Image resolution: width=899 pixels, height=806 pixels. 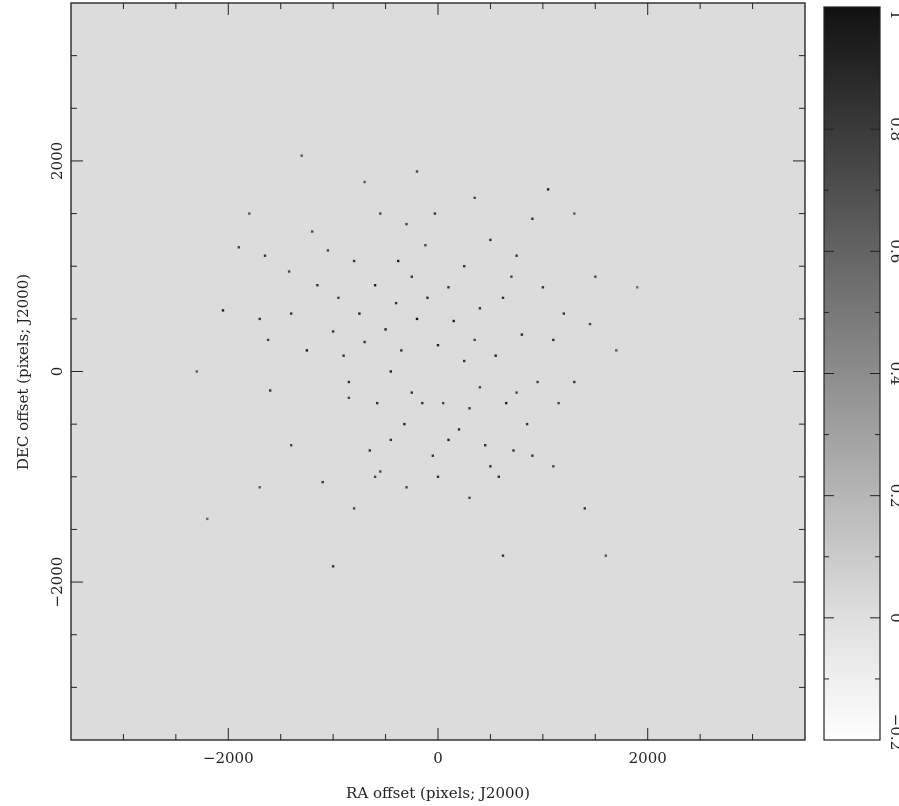 I want to click on x-tick-label: 0, so click(x=438, y=758).